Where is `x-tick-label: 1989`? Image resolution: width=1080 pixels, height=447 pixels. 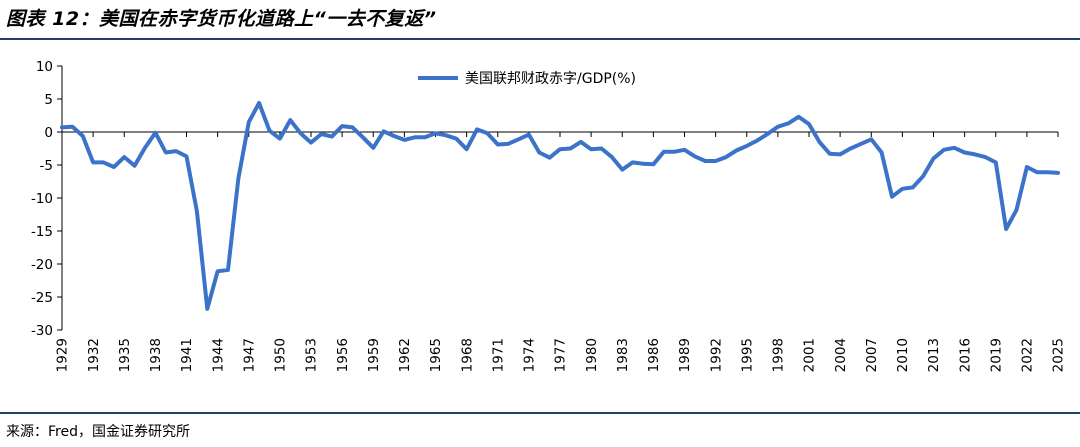 x-tick-label: 1989 is located at coordinates (685, 355).